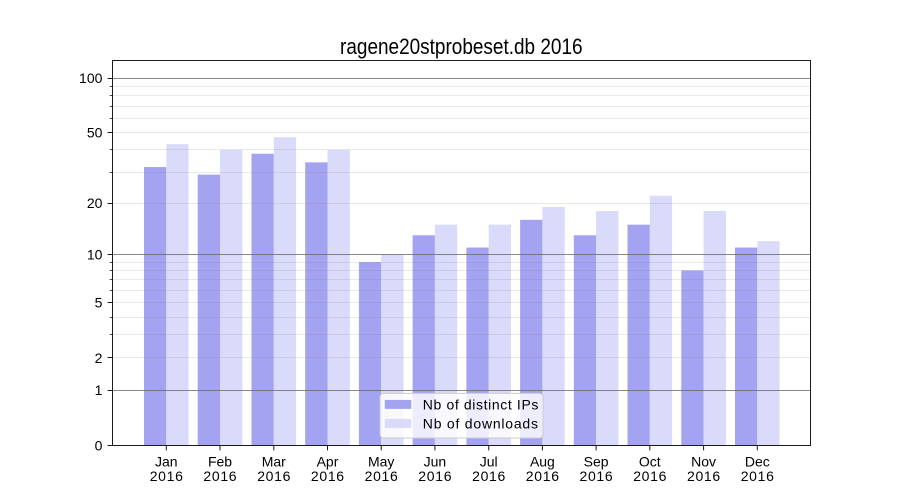 The height and width of the screenshot is (500, 900). Describe the element at coordinates (542, 461) in the screenshot. I see `svg-text: Aug` at that location.